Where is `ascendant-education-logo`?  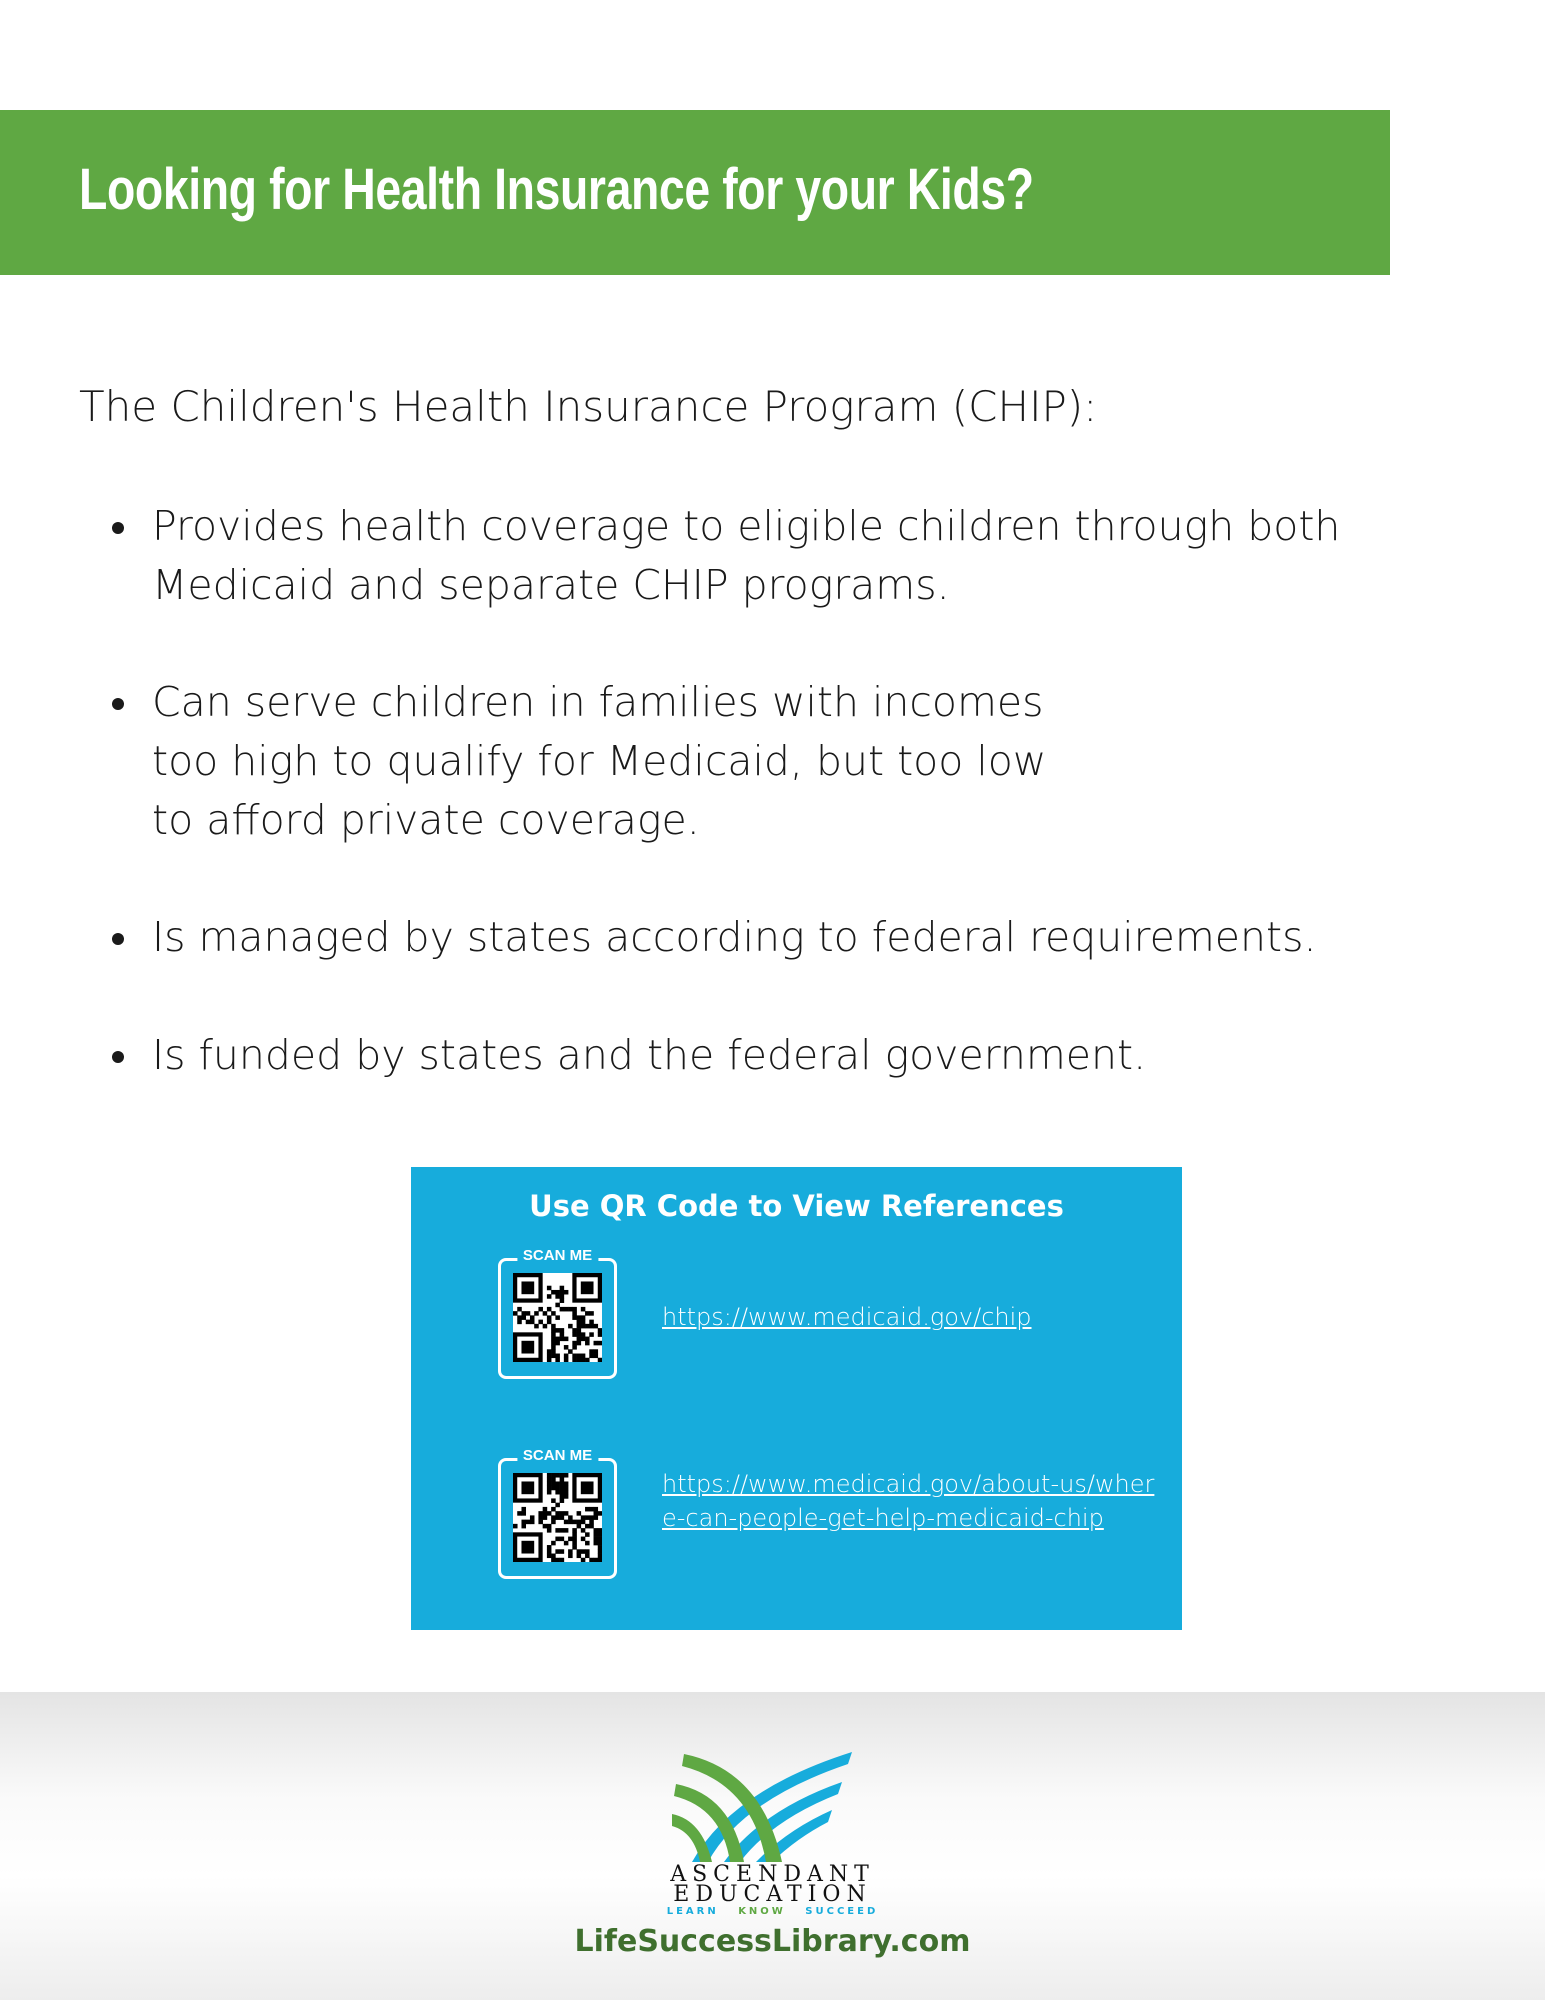 ascendant-education-logo is located at coordinates (762, 1807).